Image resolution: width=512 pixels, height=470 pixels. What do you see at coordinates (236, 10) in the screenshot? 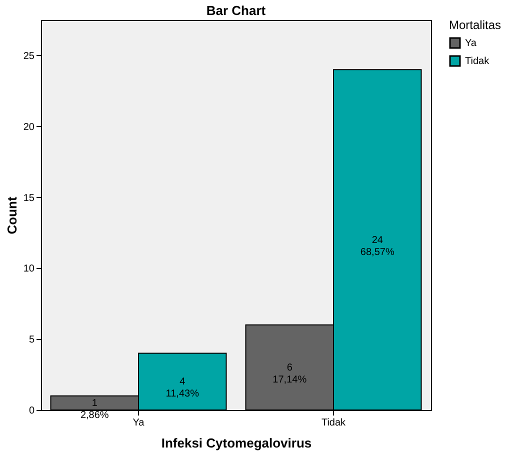
I see `chart-title: Bar Chart` at bounding box center [236, 10].